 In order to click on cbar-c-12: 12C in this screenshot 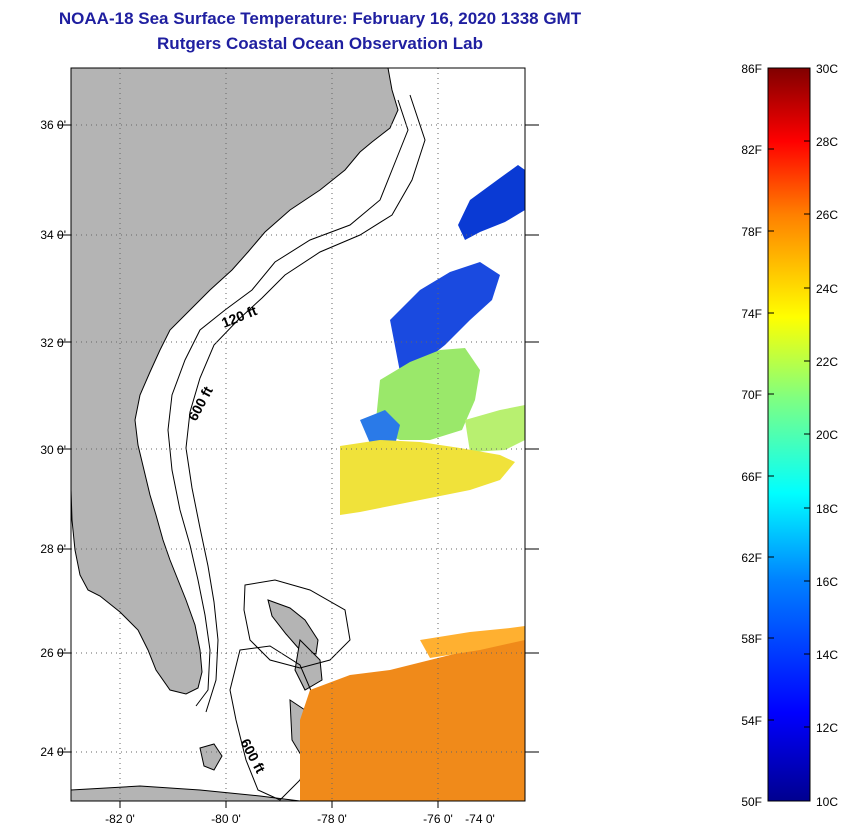, I will do `click(827, 728)`.